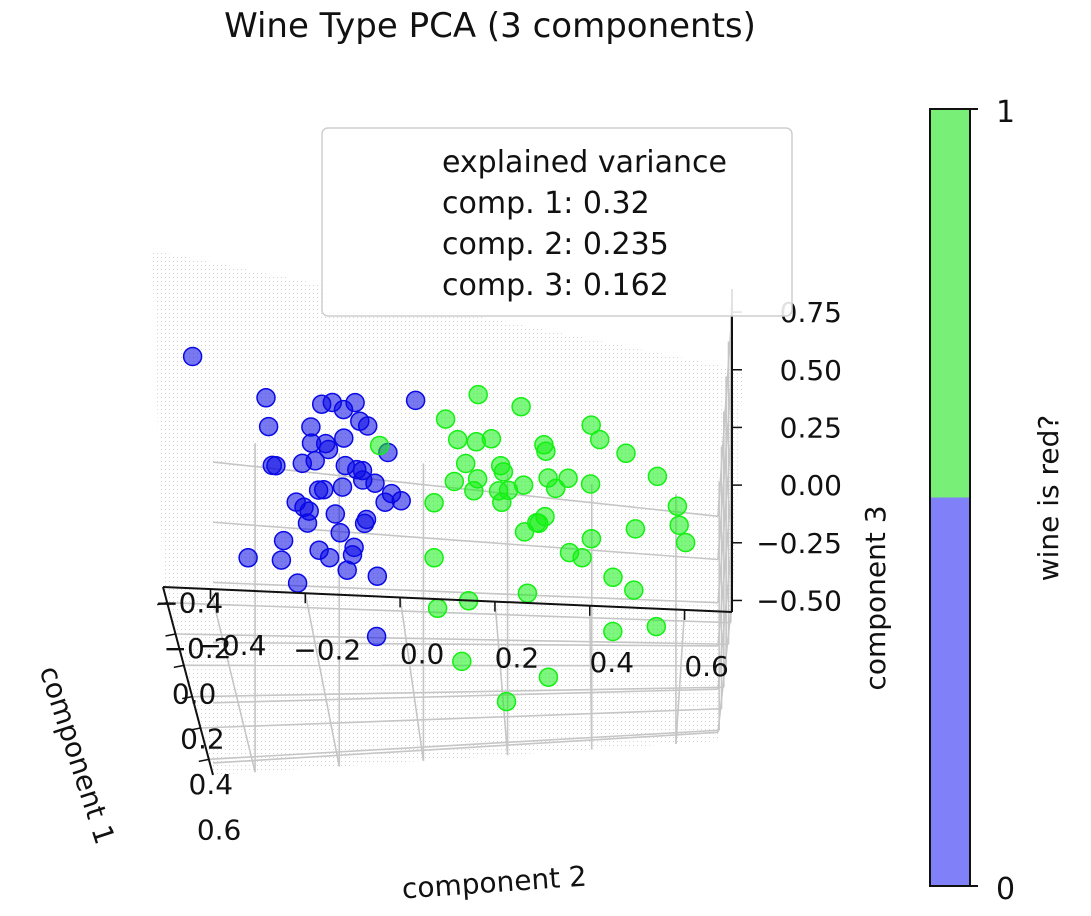 Image resolution: width=1091 pixels, height=916 pixels. What do you see at coordinates (189, 603) in the screenshot?
I see `x-tick-label: −0.4` at bounding box center [189, 603].